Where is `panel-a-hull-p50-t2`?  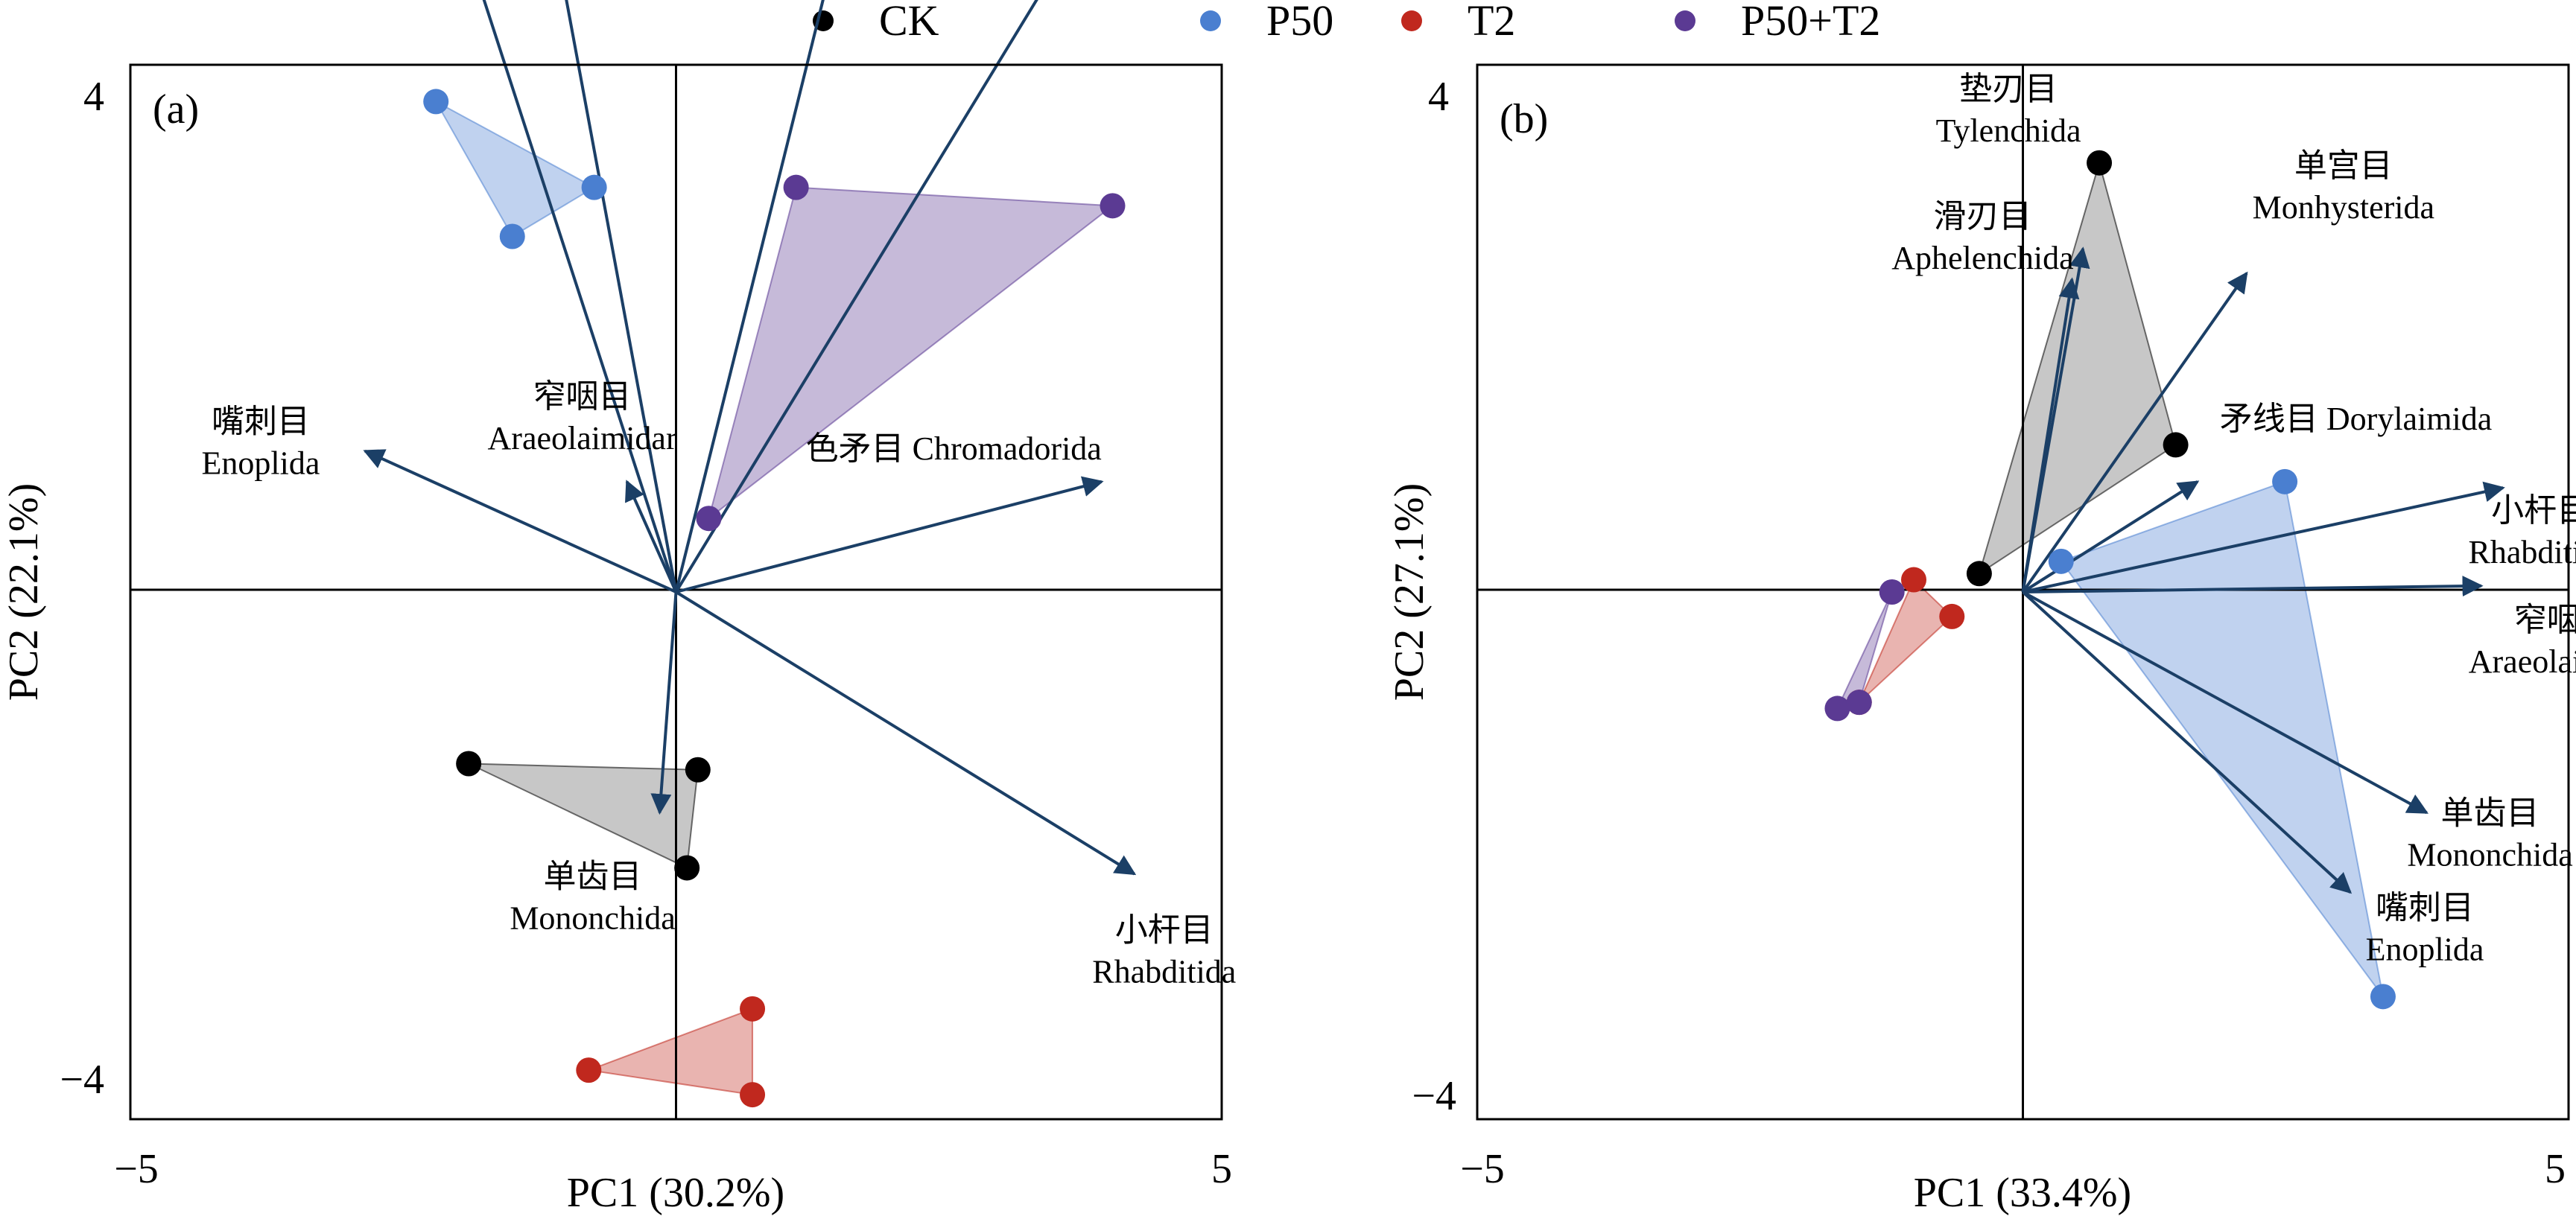
panel-a-hull-p50-t2 is located at coordinates (911, 353).